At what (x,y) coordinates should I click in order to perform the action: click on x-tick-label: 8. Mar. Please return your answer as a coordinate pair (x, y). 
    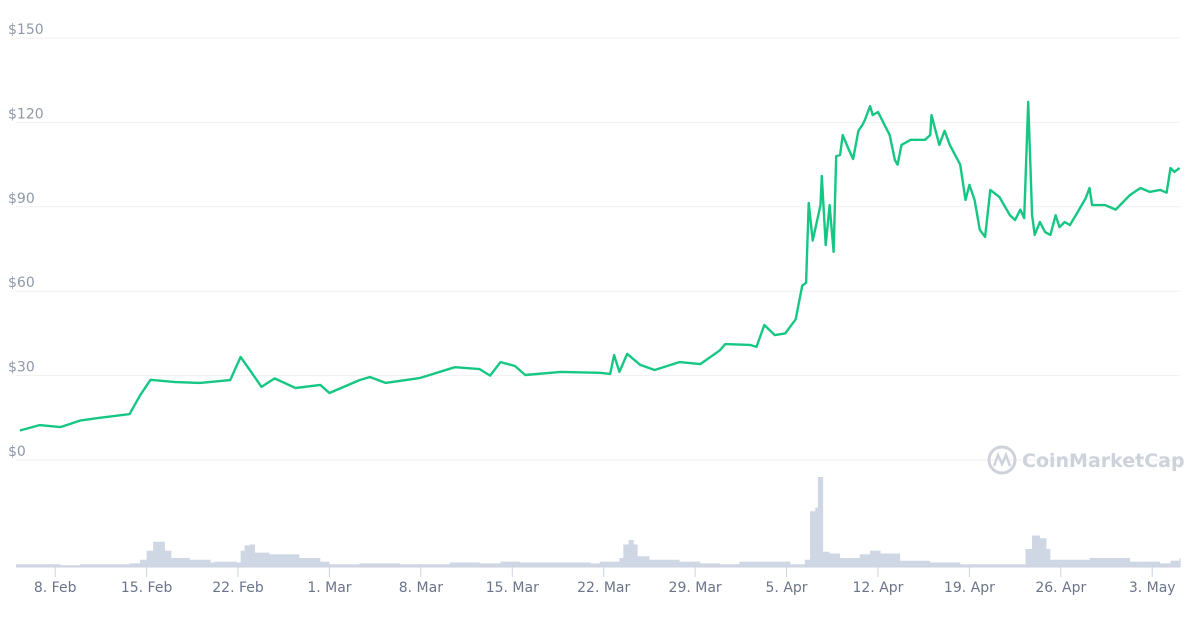
    Looking at the image, I should click on (421, 588).